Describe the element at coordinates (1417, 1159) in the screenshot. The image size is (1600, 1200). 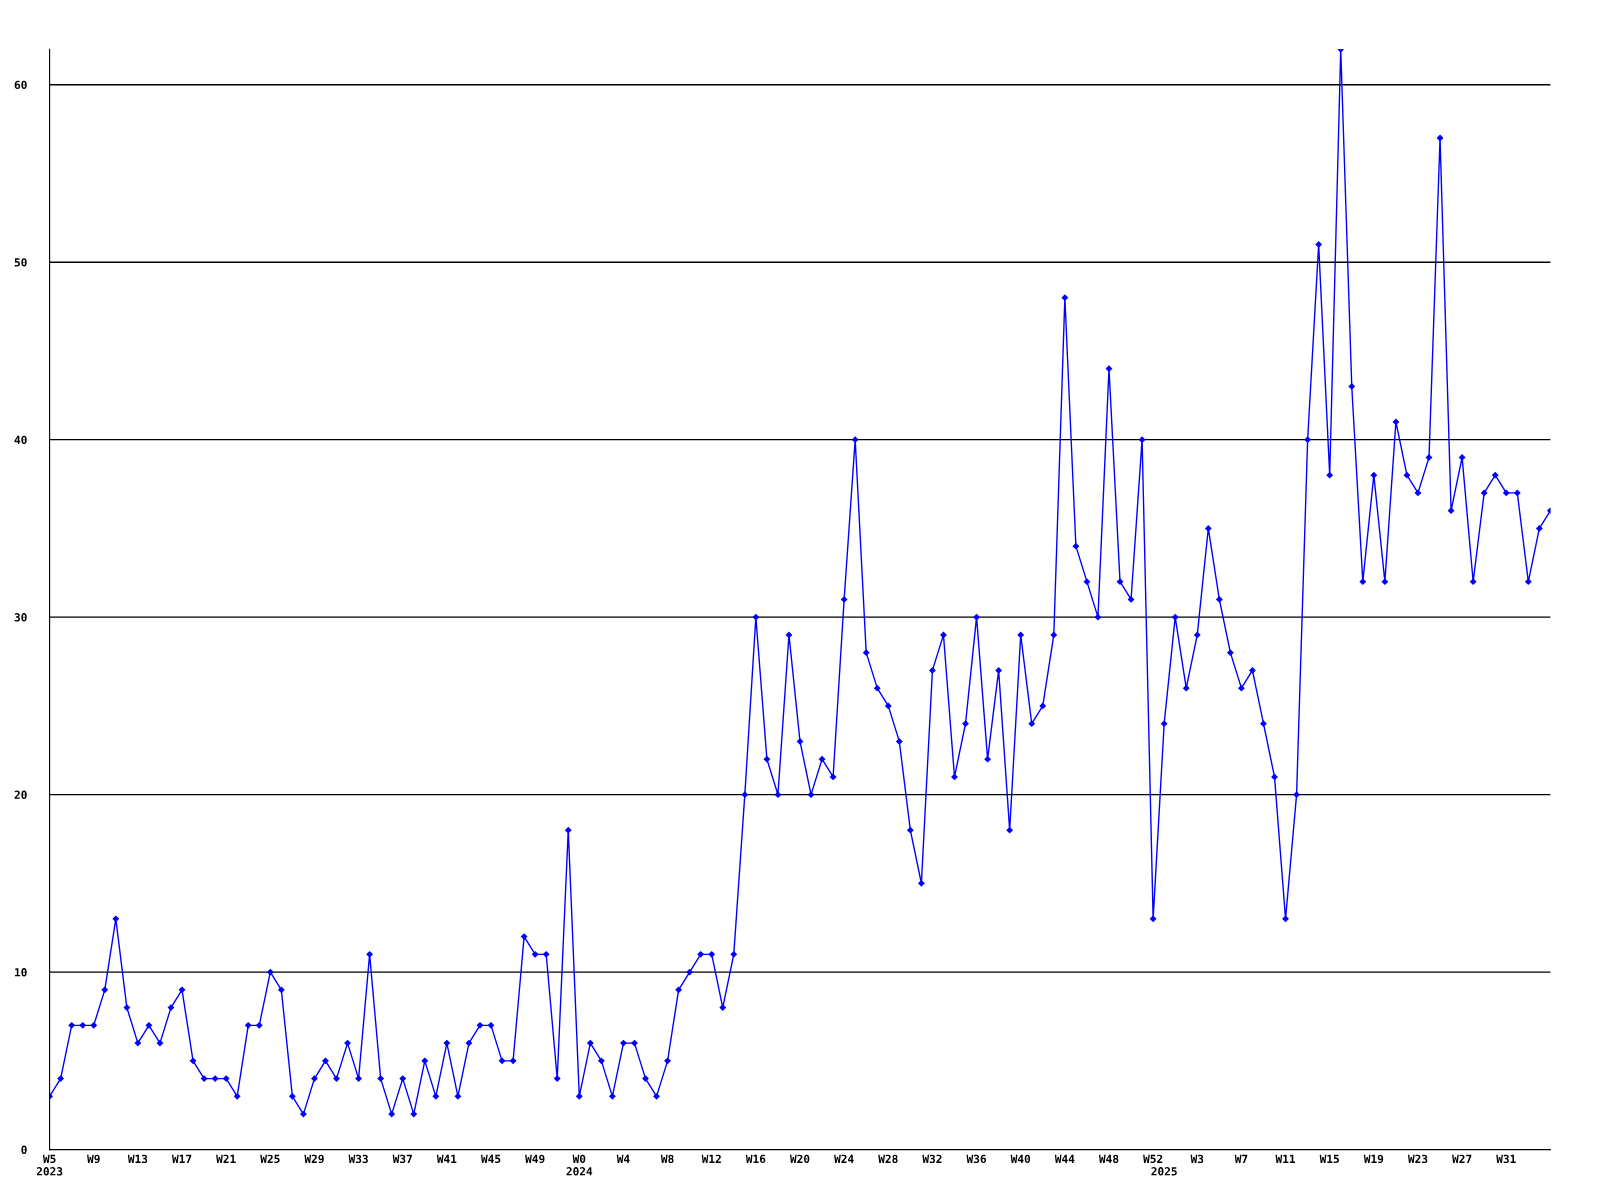
I see `x-tick-label: W23` at that location.